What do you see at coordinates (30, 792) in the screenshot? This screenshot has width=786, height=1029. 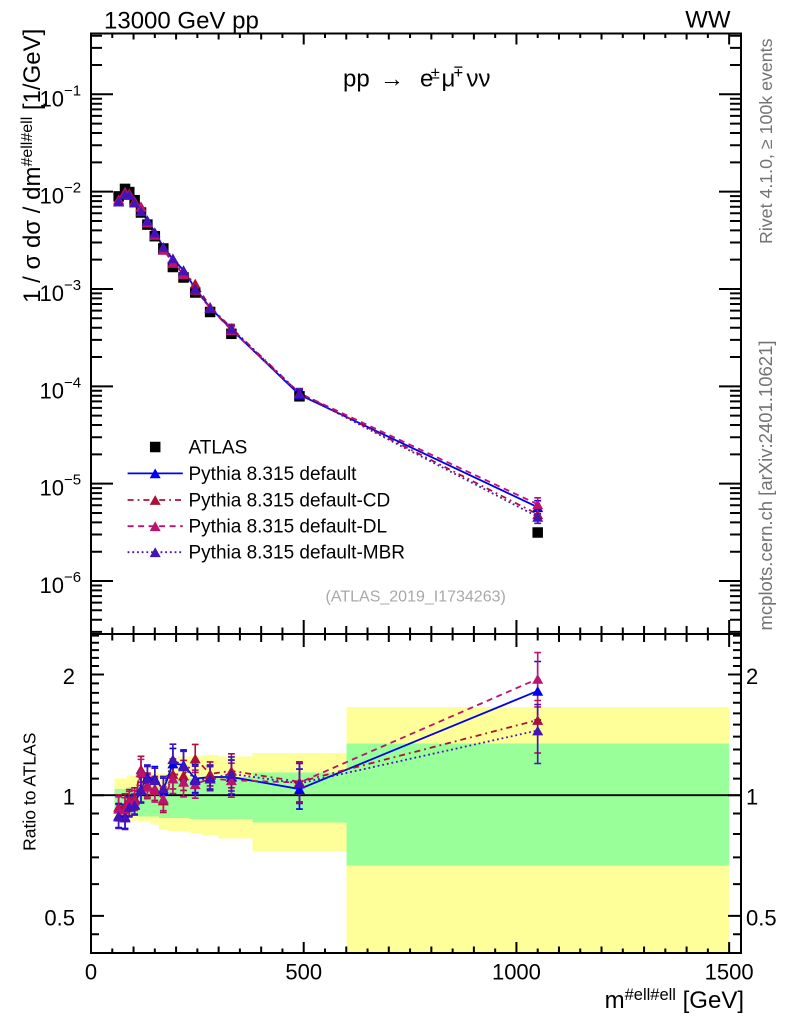 I see `svg-text: Ratio to ATLAS` at bounding box center [30, 792].